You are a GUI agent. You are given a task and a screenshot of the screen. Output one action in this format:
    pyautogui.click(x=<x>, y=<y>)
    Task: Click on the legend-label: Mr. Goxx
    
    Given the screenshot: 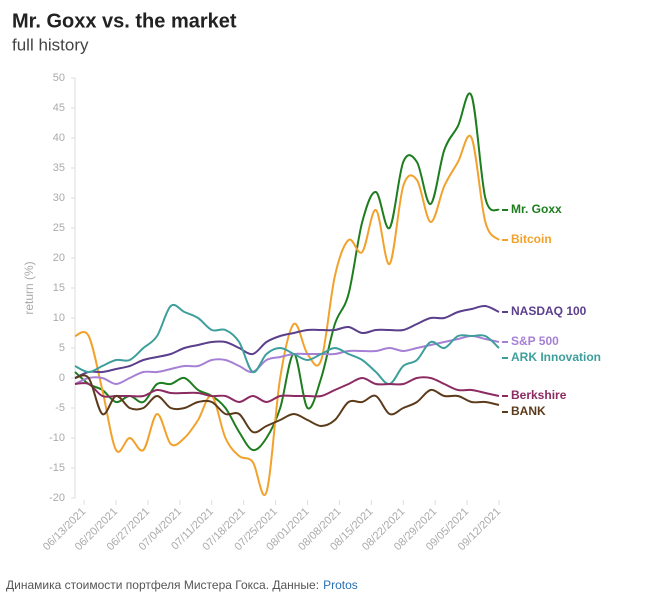 What is the action you would take?
    pyautogui.click(x=536, y=209)
    